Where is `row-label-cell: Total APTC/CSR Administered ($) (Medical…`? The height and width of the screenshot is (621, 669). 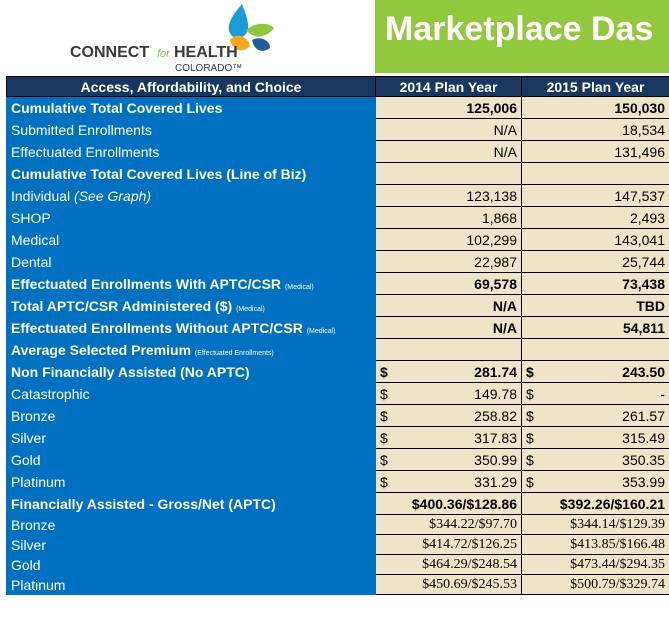
row-label-cell: Total APTC/CSR Administered ($) (Medical… is located at coordinates (191, 305).